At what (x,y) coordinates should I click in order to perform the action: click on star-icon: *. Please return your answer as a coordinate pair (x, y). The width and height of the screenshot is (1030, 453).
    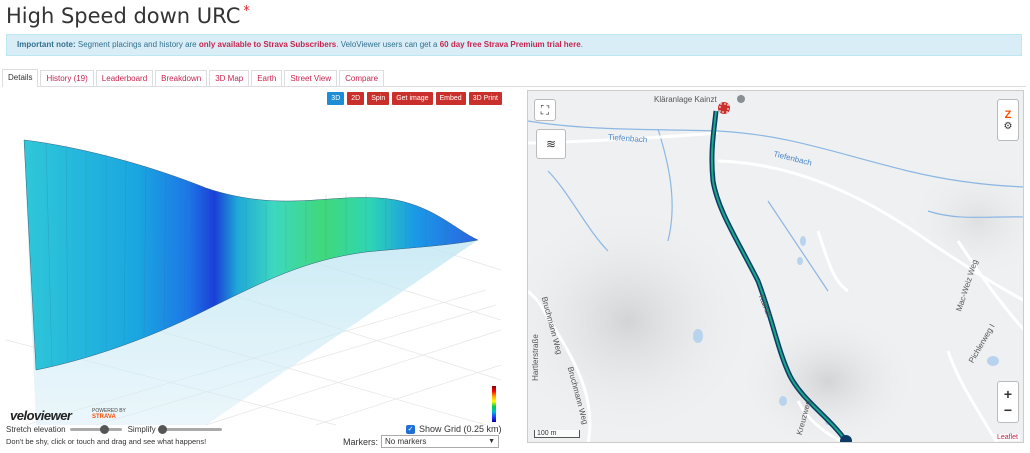
    Looking at the image, I should click on (246, 11).